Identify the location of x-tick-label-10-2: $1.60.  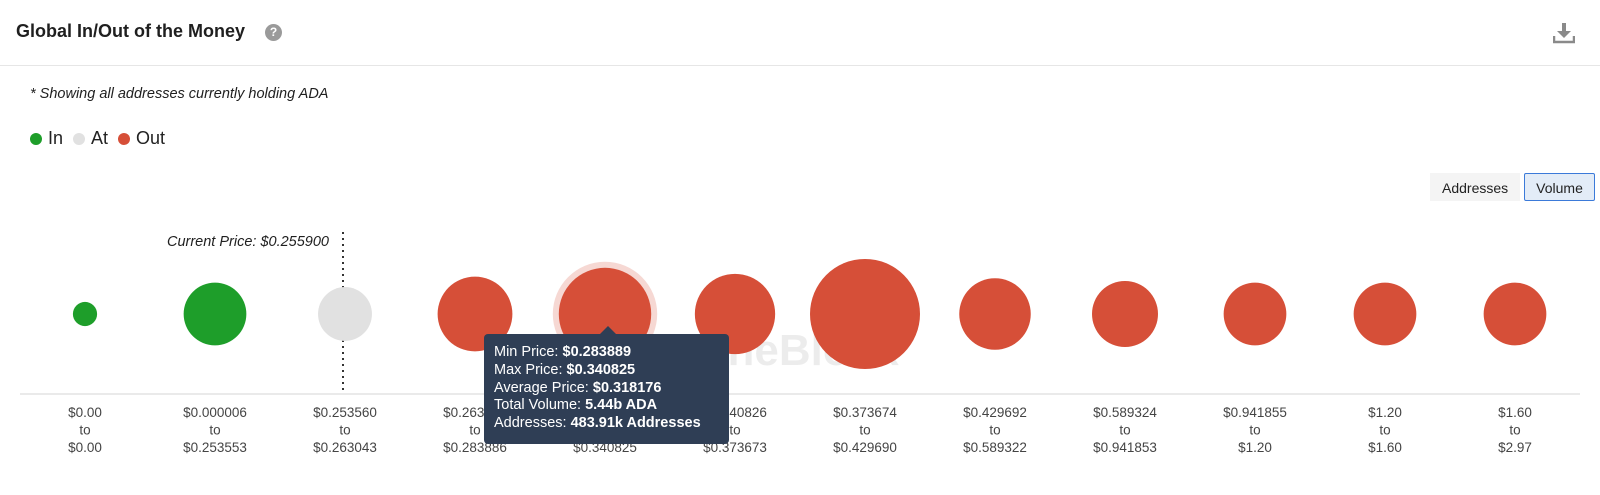
(1385, 447).